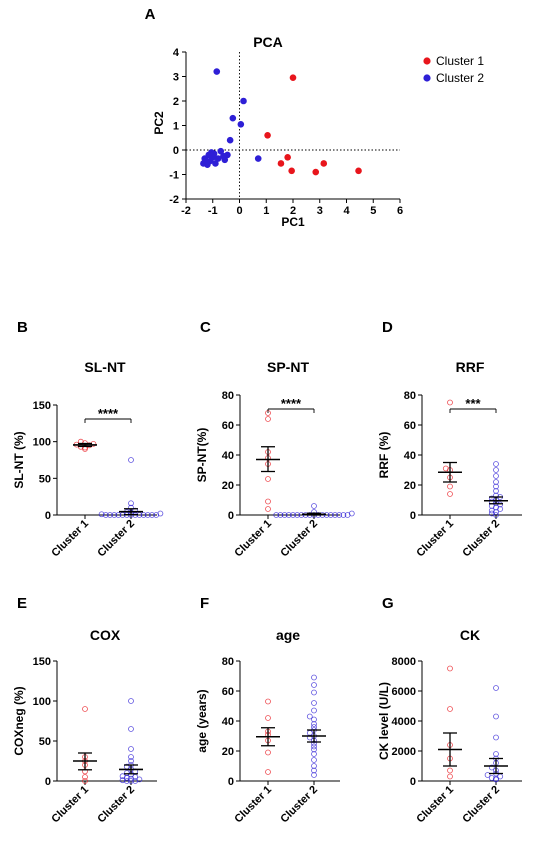 The width and height of the screenshot is (550, 855). I want to click on pca-y-tick-label: 0, so click(176, 151).